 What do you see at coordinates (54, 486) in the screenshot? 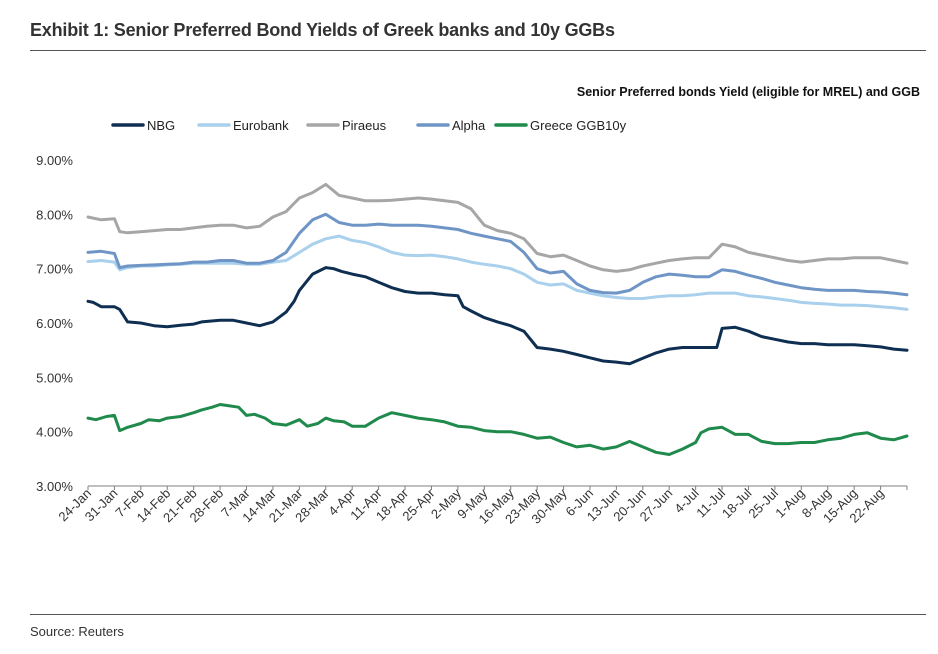
I see `y-tick-label: 3.00%` at bounding box center [54, 486].